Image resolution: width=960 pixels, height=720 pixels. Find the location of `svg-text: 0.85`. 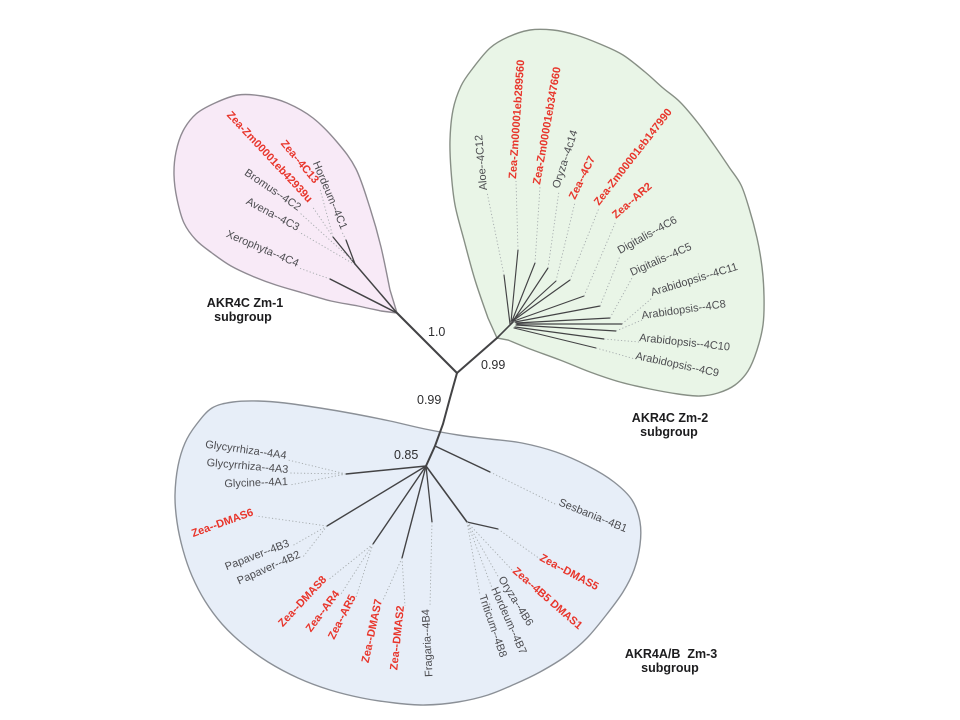

svg-text: 0.85 is located at coordinates (406, 455).